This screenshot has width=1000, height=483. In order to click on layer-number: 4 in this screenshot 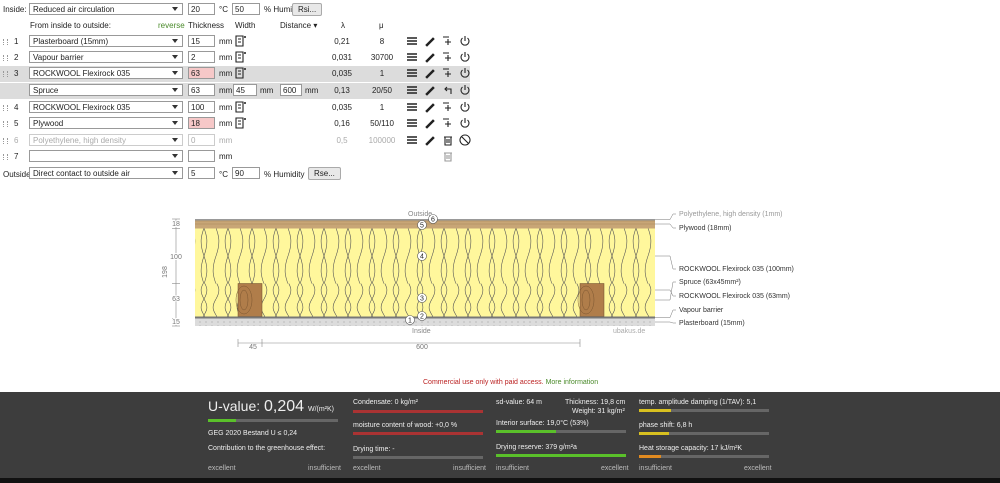, I will do `click(16, 107)`.